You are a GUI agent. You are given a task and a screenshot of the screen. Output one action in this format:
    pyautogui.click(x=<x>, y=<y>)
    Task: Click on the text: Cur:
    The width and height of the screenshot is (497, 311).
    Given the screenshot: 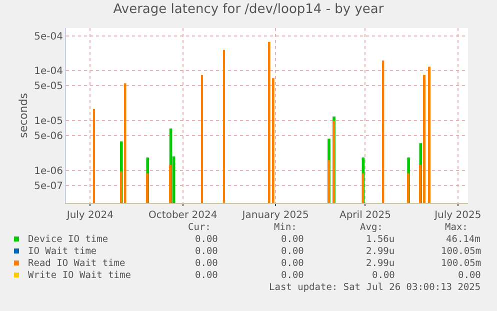 What is the action you would take?
    pyautogui.click(x=199, y=227)
    